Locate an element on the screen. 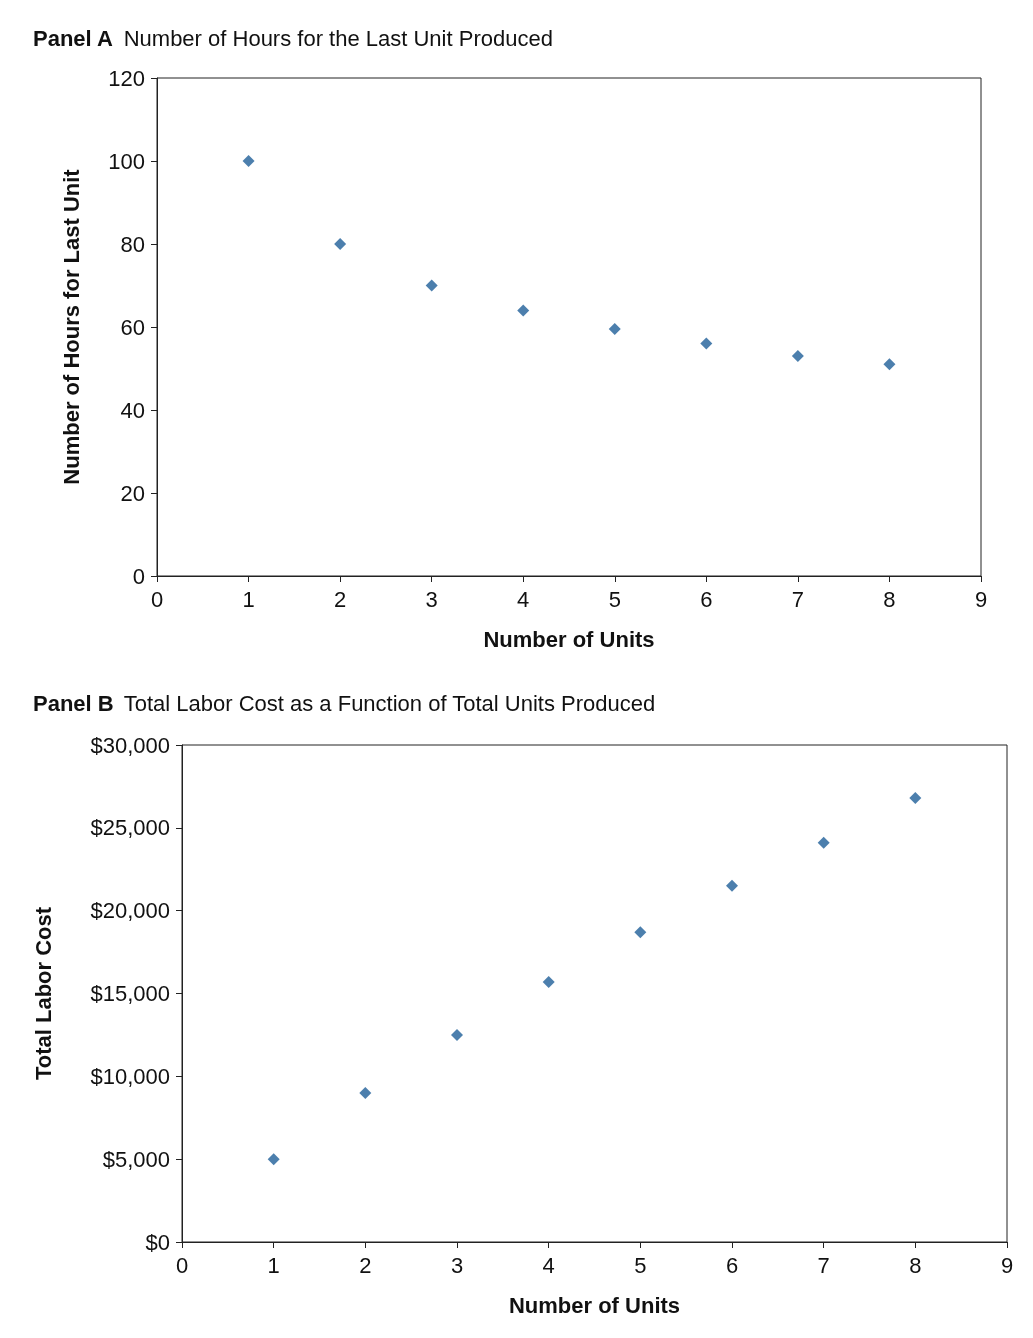  chart-title: Panel B is located at coordinates (73, 703).